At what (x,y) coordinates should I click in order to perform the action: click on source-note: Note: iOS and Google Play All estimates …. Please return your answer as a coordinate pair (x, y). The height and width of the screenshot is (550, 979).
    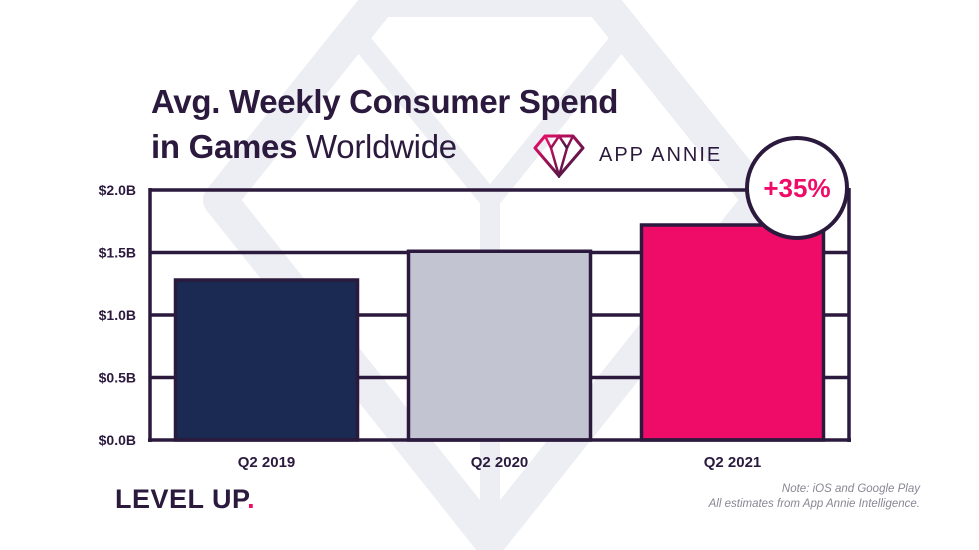
    Looking at the image, I should click on (814, 497).